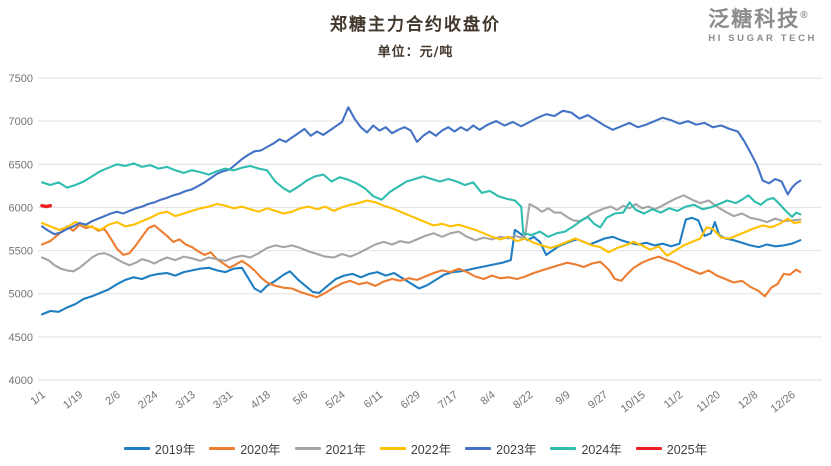 The image size is (831, 466). Describe the element at coordinates (762, 39) in the screenshot. I see `logo-tagline: HI SUGAR TECH` at that location.